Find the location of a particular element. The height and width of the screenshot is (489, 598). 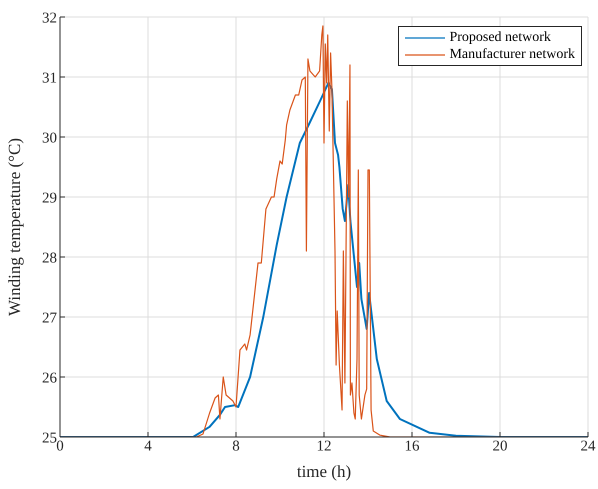

x-tick-label: 24 is located at coordinates (588, 446).